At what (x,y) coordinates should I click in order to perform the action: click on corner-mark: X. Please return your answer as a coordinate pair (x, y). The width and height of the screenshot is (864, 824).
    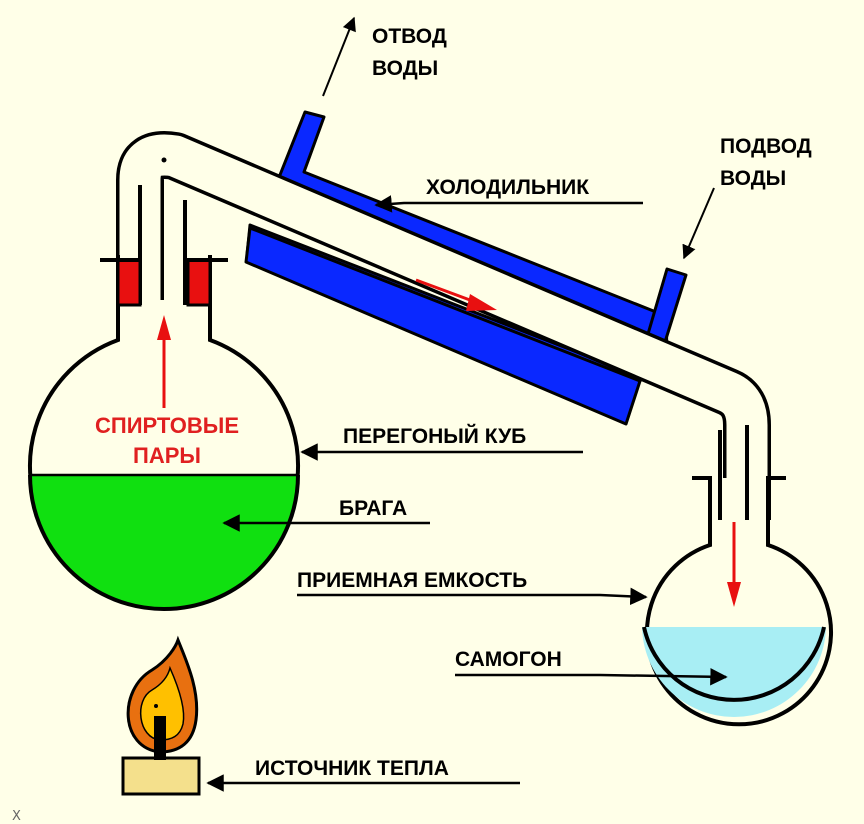
    Looking at the image, I should click on (16, 816).